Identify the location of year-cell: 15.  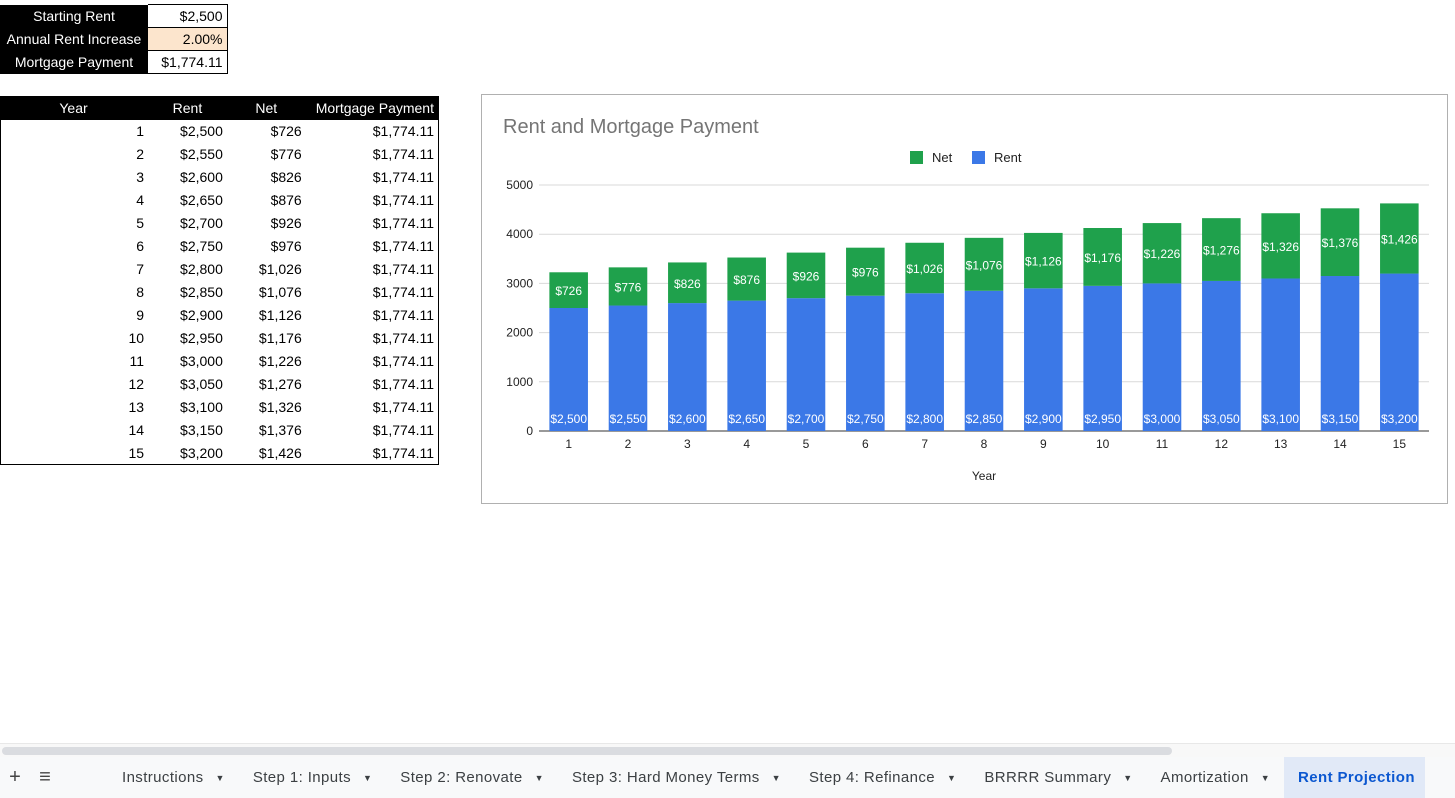
(136, 452).